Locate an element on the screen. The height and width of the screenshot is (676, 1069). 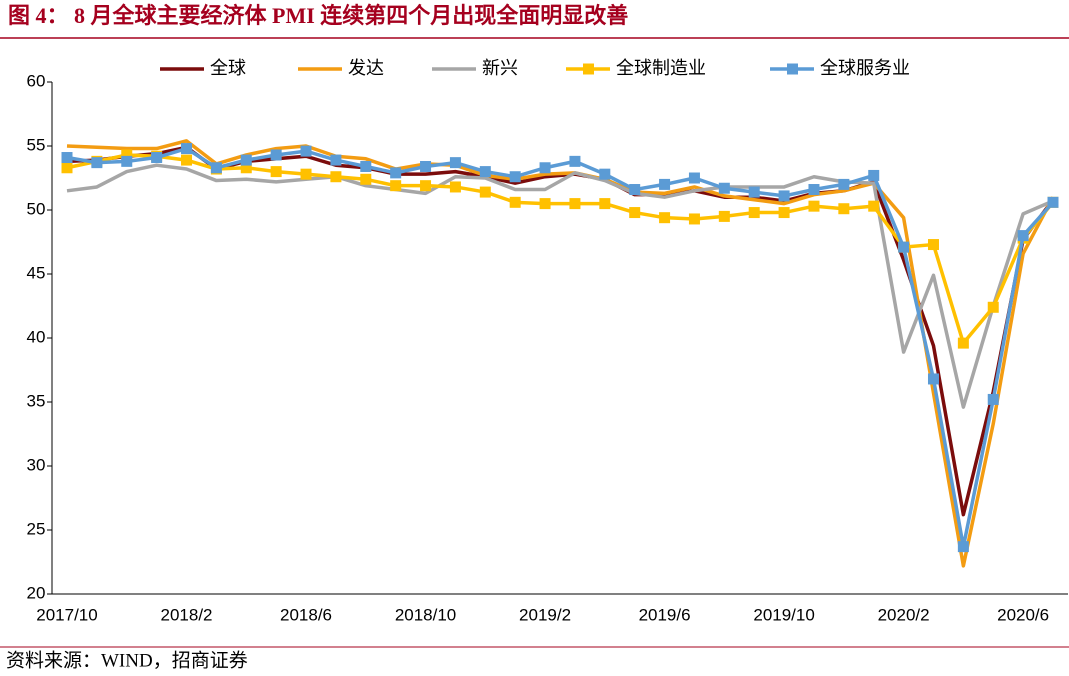
x-tick-label: 2018/10 is located at coordinates (425, 614).